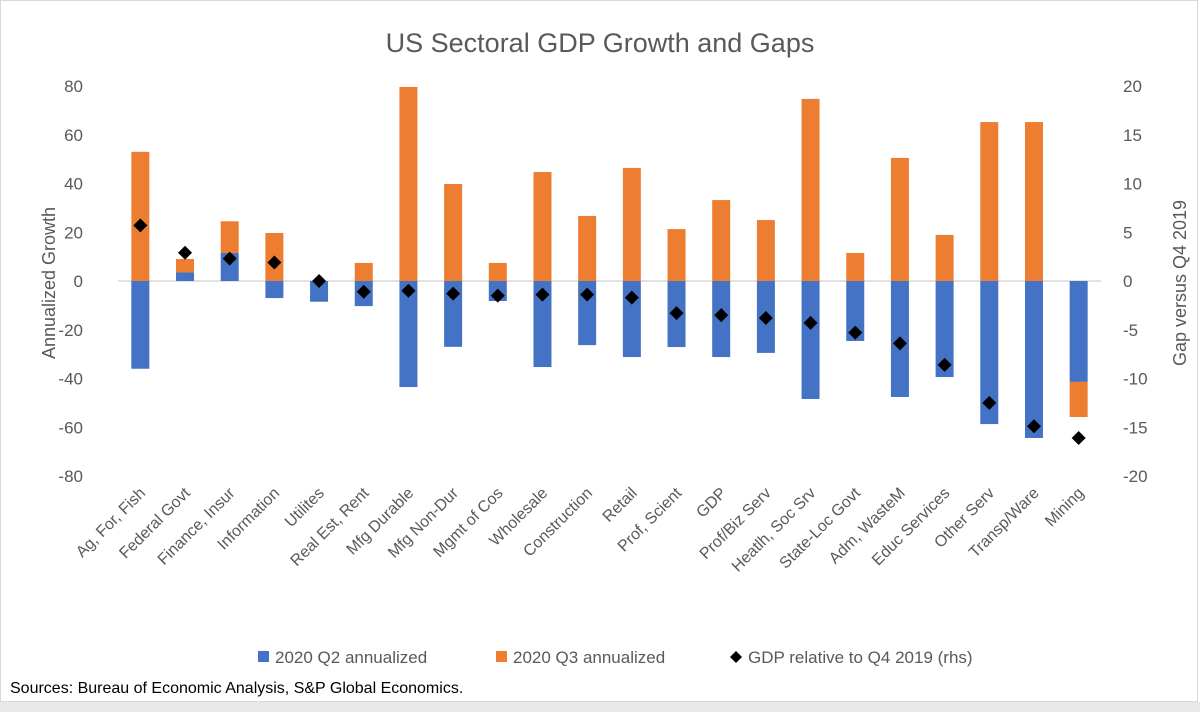  Describe the element at coordinates (600, 43) in the screenshot. I see `chart-title: US Sectoral GDP Growth and Gaps` at that location.